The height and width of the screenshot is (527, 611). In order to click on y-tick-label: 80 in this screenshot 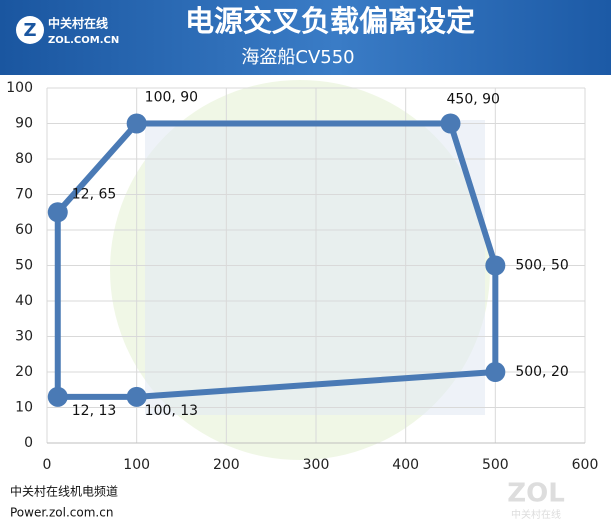, I will do `click(24, 159)`.